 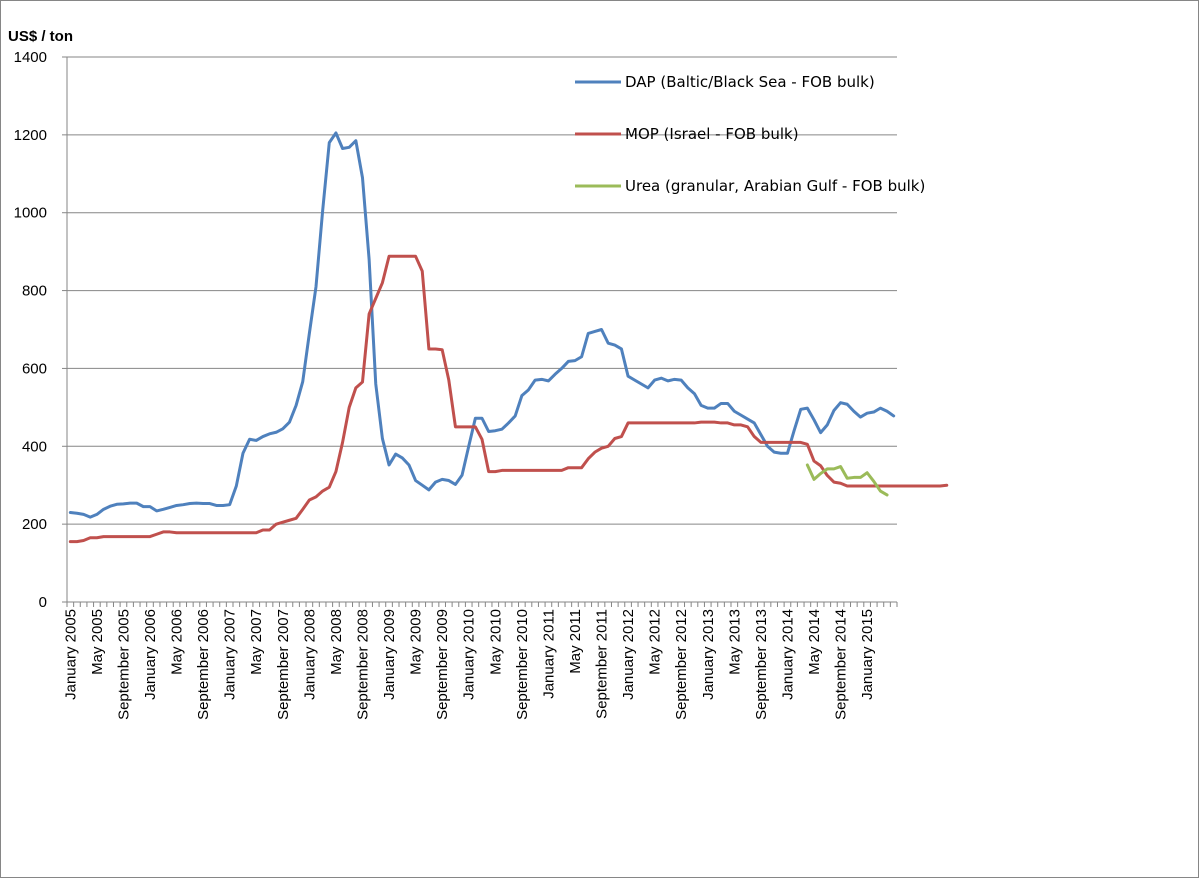 What do you see at coordinates (362, 664) in the screenshot?
I see `x-tick-label: September 2008` at bounding box center [362, 664].